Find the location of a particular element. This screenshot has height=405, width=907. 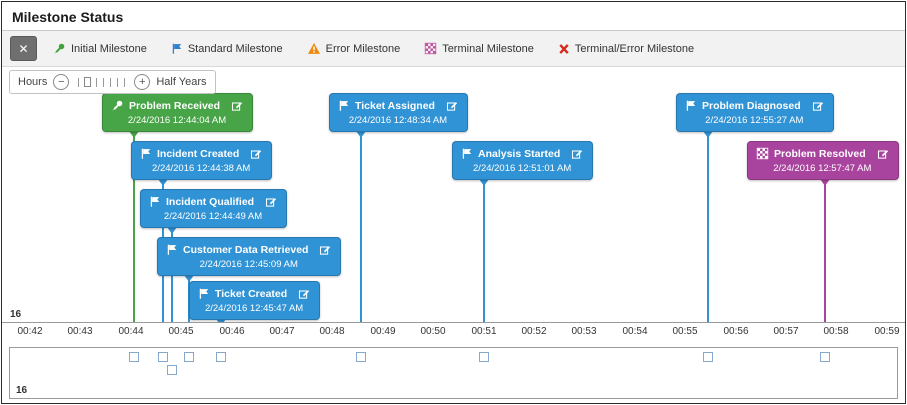

axis-tick-label: 00:49 is located at coordinates (383, 331).